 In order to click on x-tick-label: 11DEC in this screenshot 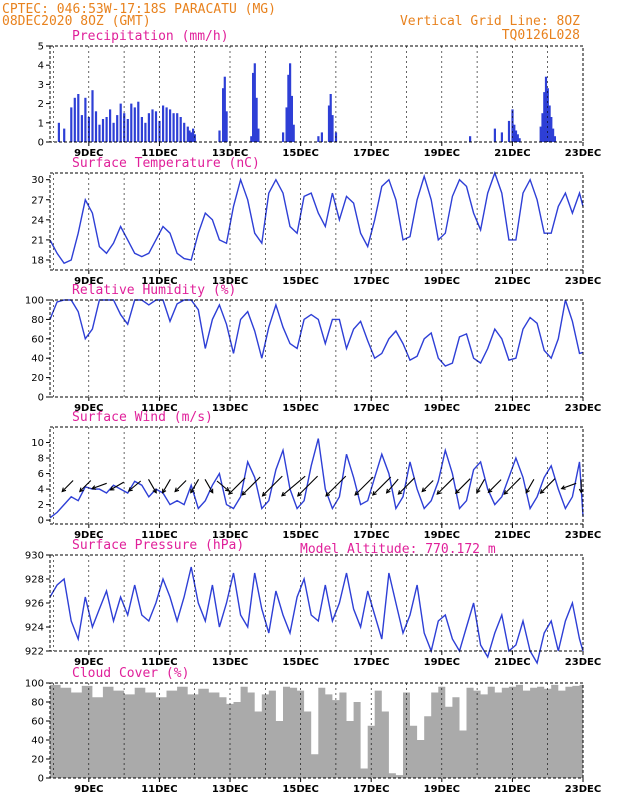, I will do `click(159, 789)`.